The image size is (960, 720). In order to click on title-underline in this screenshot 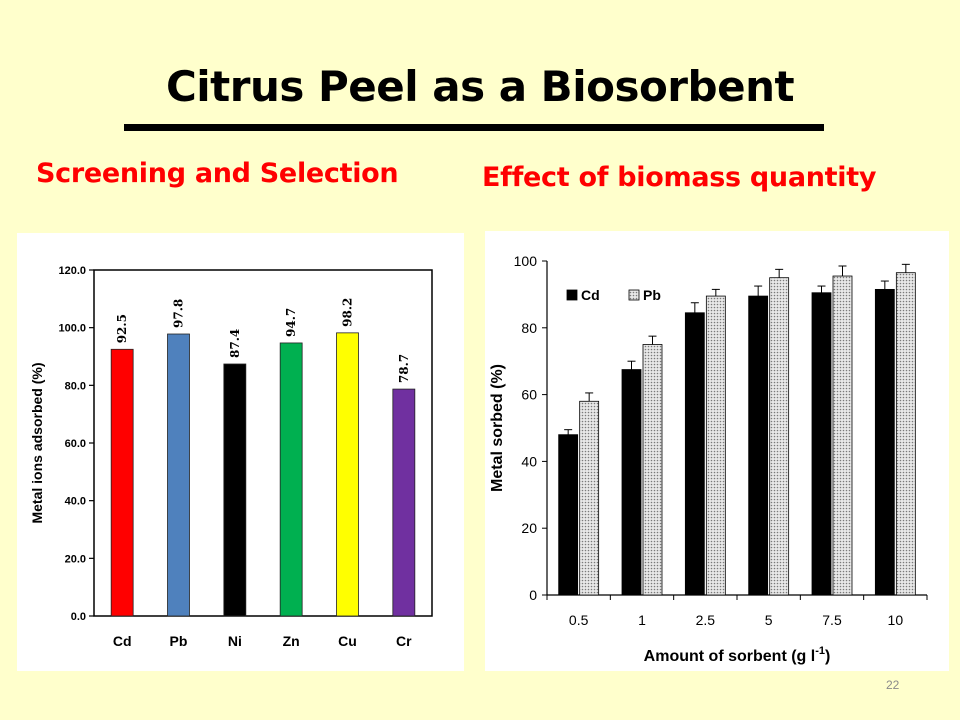, I will do `click(474, 127)`.